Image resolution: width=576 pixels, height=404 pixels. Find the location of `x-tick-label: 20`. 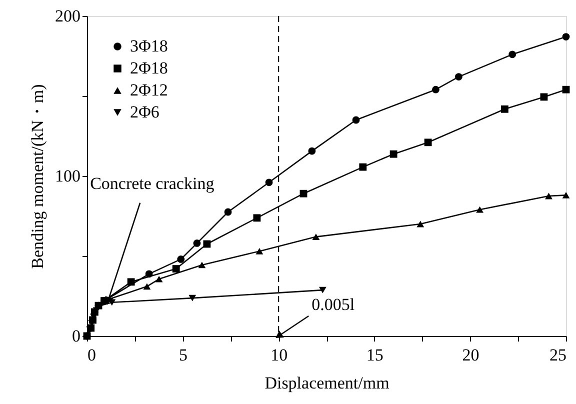

x-tick-label: 20 is located at coordinates (471, 355).